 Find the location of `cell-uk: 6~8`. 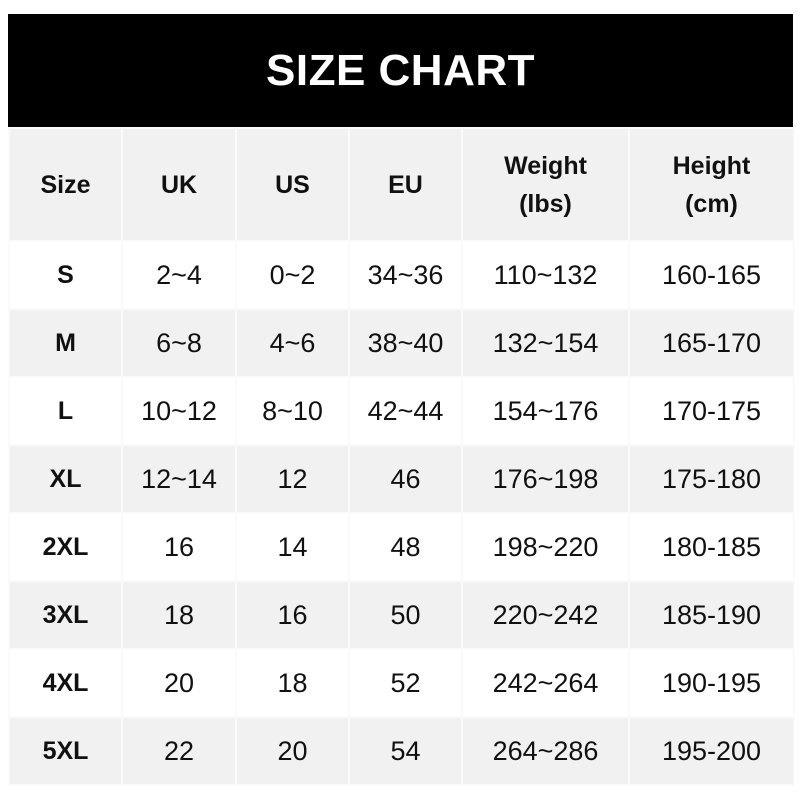

cell-uk: 6~8 is located at coordinates (179, 343).